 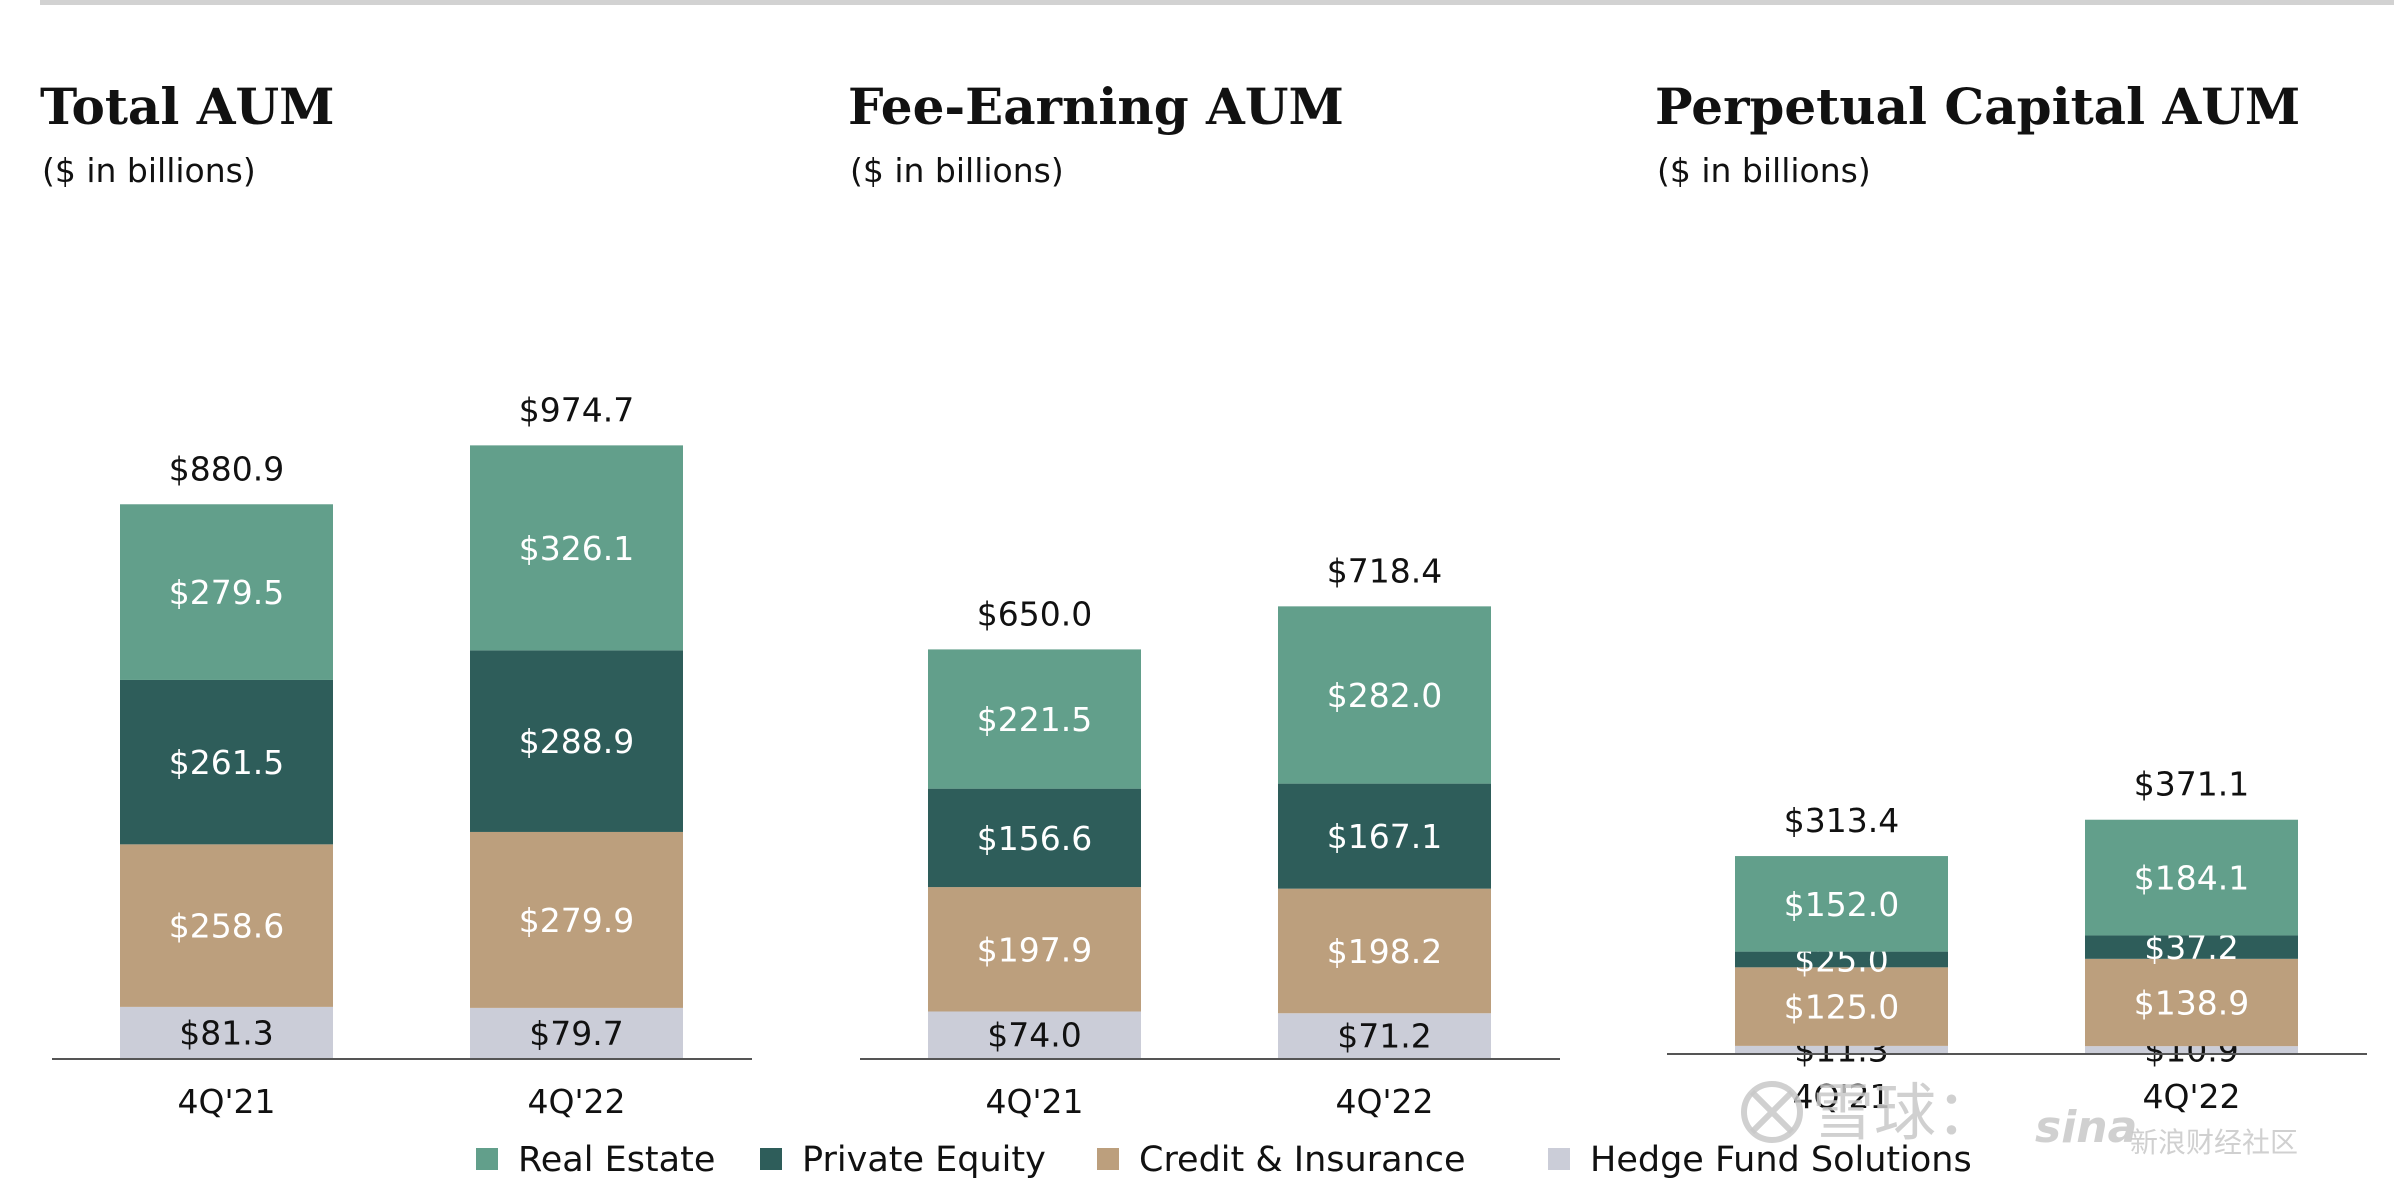 What do you see at coordinates (187, 106) in the screenshot?
I see `chart-title: Total AUM` at bounding box center [187, 106].